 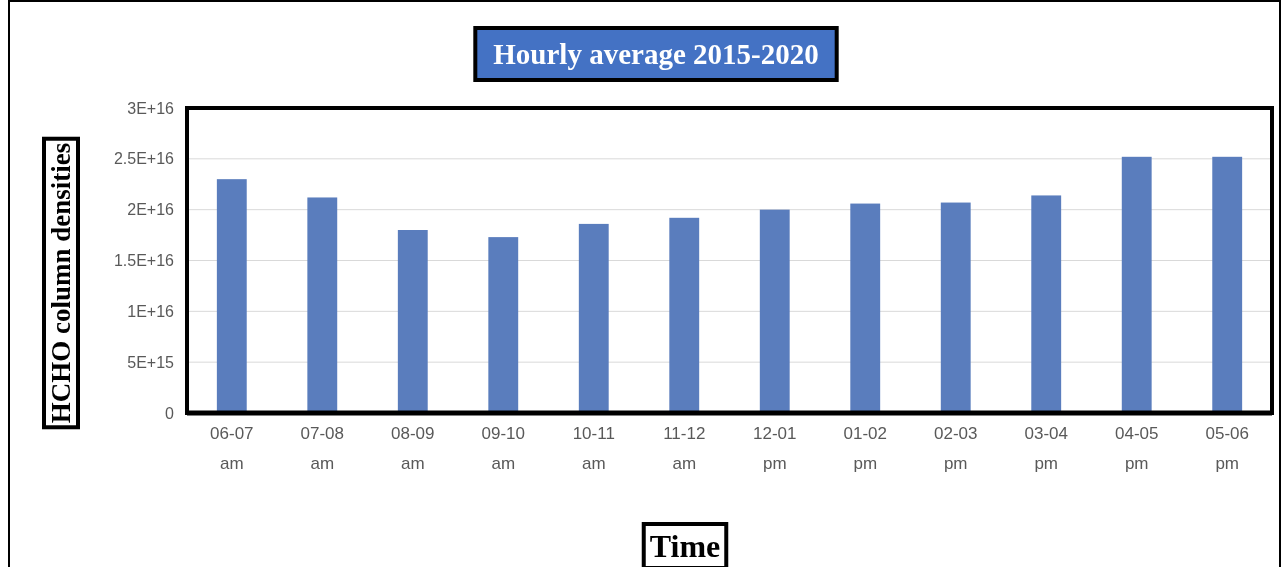 I want to click on y-tick-label: 0, so click(x=170, y=413).